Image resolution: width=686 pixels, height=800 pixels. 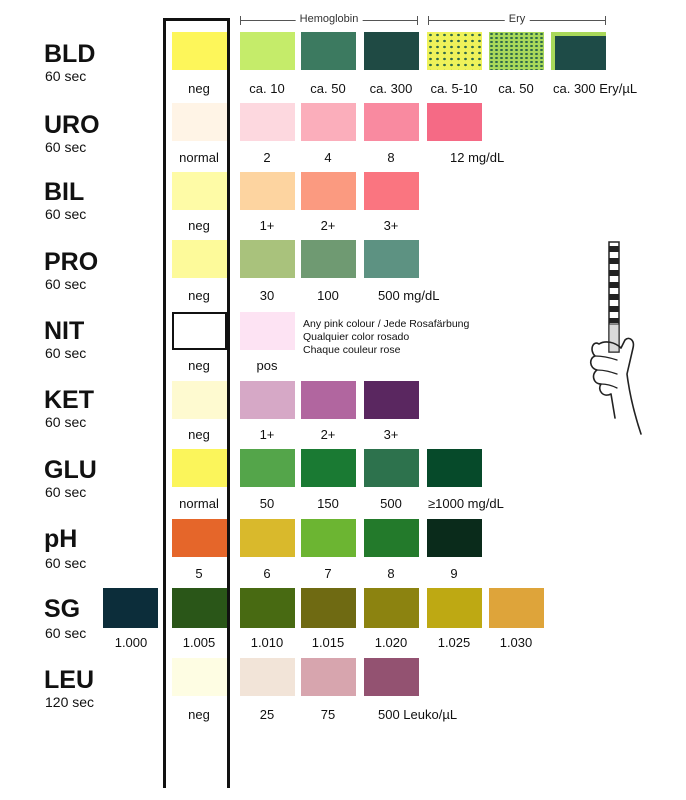 What do you see at coordinates (328, 295) in the screenshot?
I see `pro-label-100: 100` at bounding box center [328, 295].